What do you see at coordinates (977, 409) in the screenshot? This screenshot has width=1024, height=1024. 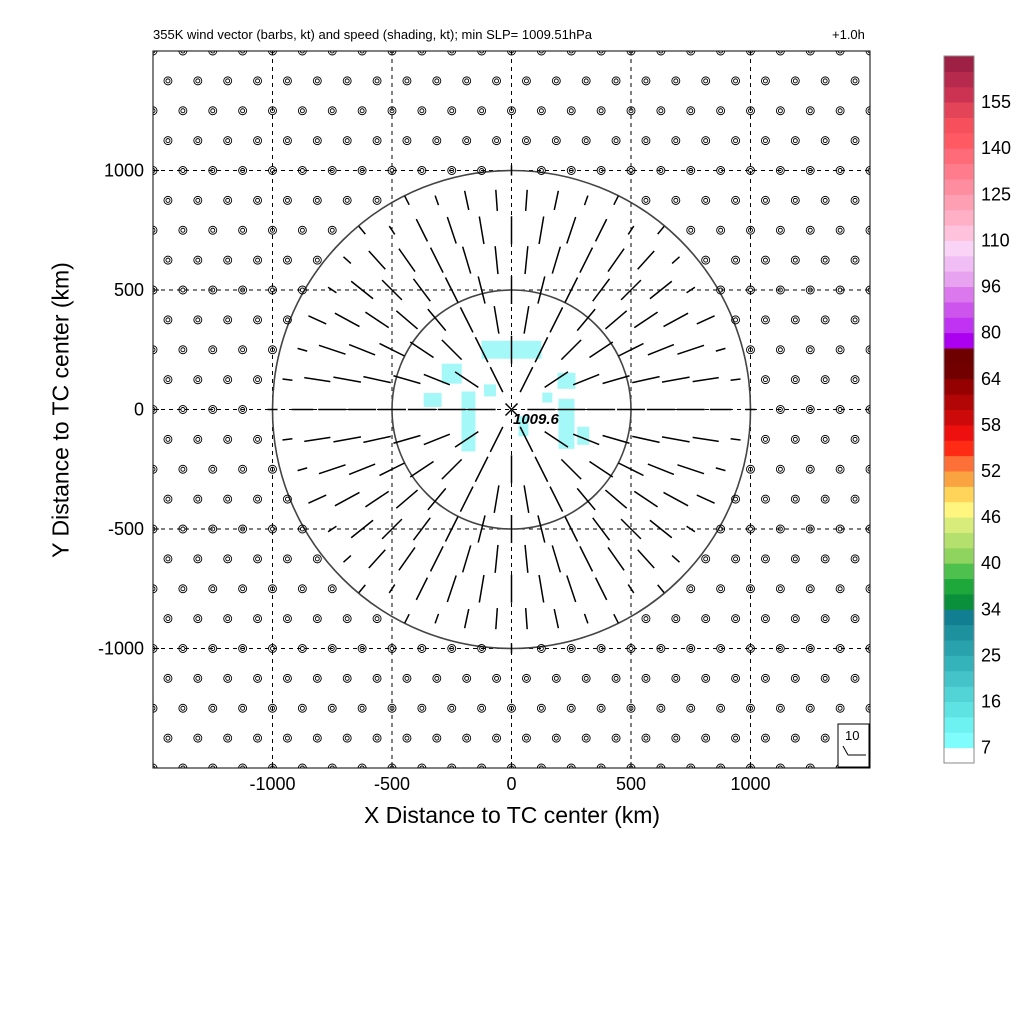 I see `colorbar: 7 16 25 34 40 46 52 58 64 80 96 110 125 140 155` at bounding box center [977, 409].